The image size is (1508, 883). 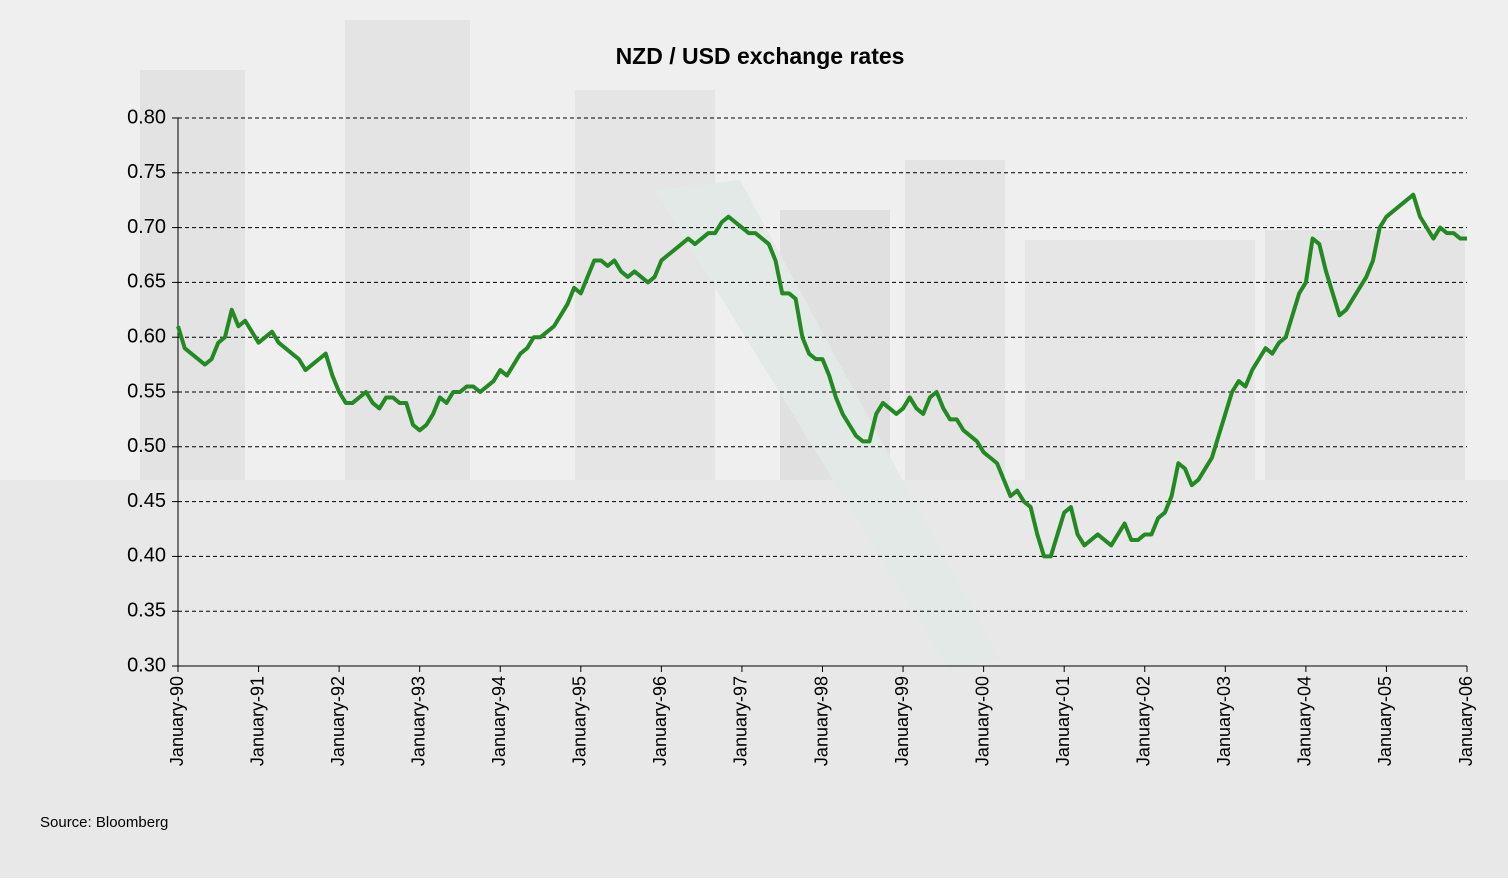 I want to click on y-tick-label: 0.55, so click(x=146, y=391).